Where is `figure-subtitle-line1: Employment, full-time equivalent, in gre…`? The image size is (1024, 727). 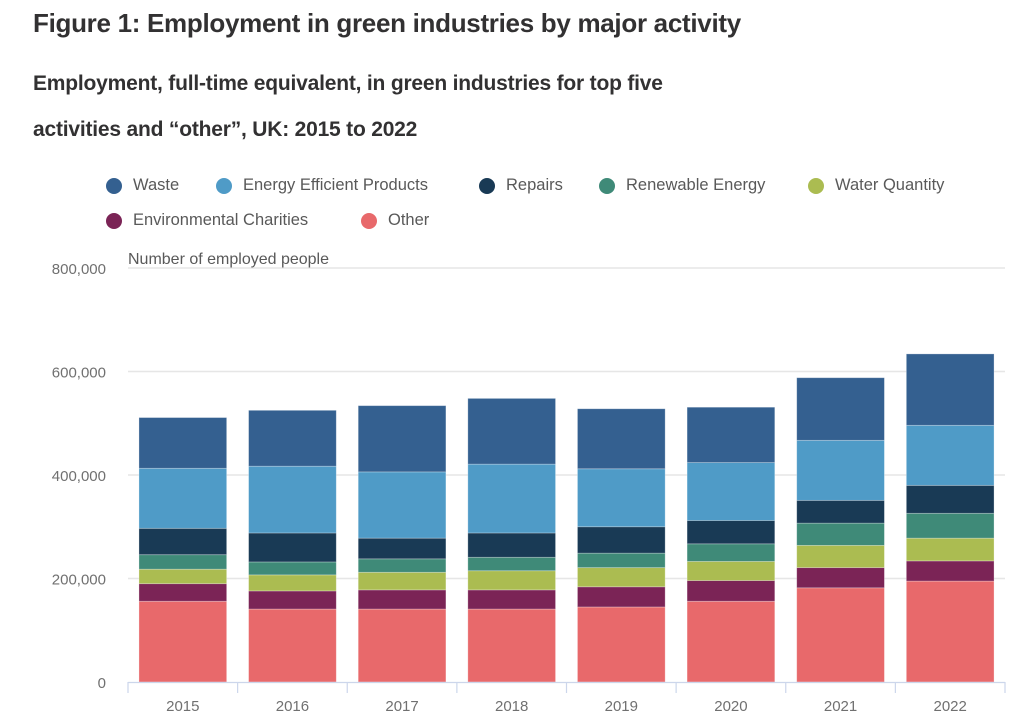
figure-subtitle-line1: Employment, full-time equivalent, in gre… is located at coordinates (348, 83).